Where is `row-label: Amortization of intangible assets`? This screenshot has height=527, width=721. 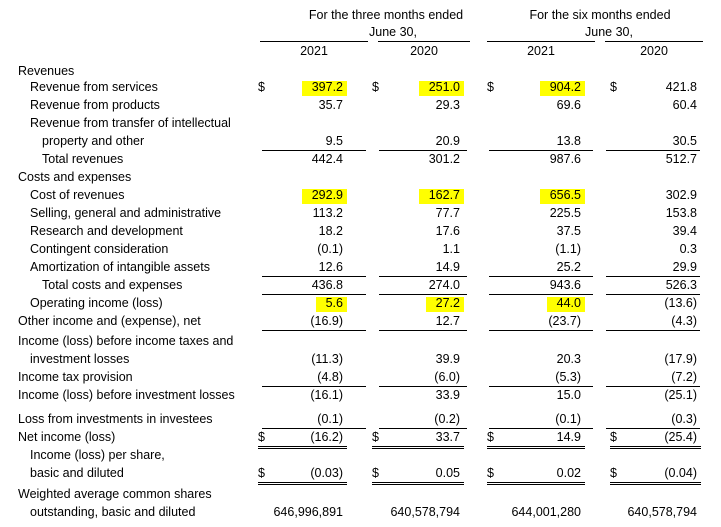 row-label: Amortization of intangible assets is located at coordinates (120, 267).